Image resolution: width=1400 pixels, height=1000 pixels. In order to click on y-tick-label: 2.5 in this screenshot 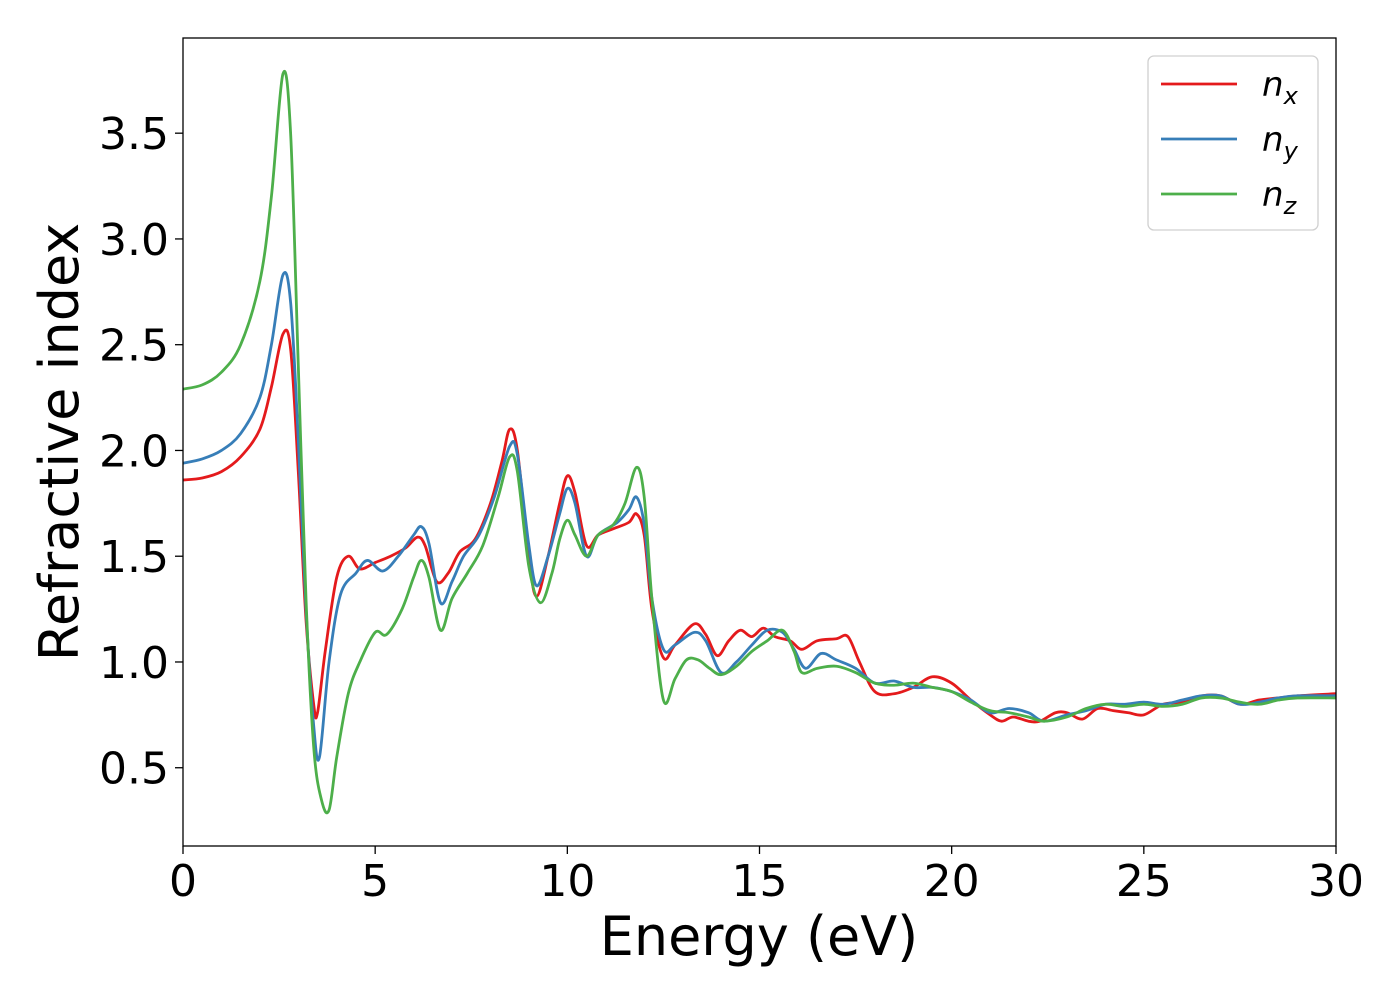, I will do `click(134, 346)`.